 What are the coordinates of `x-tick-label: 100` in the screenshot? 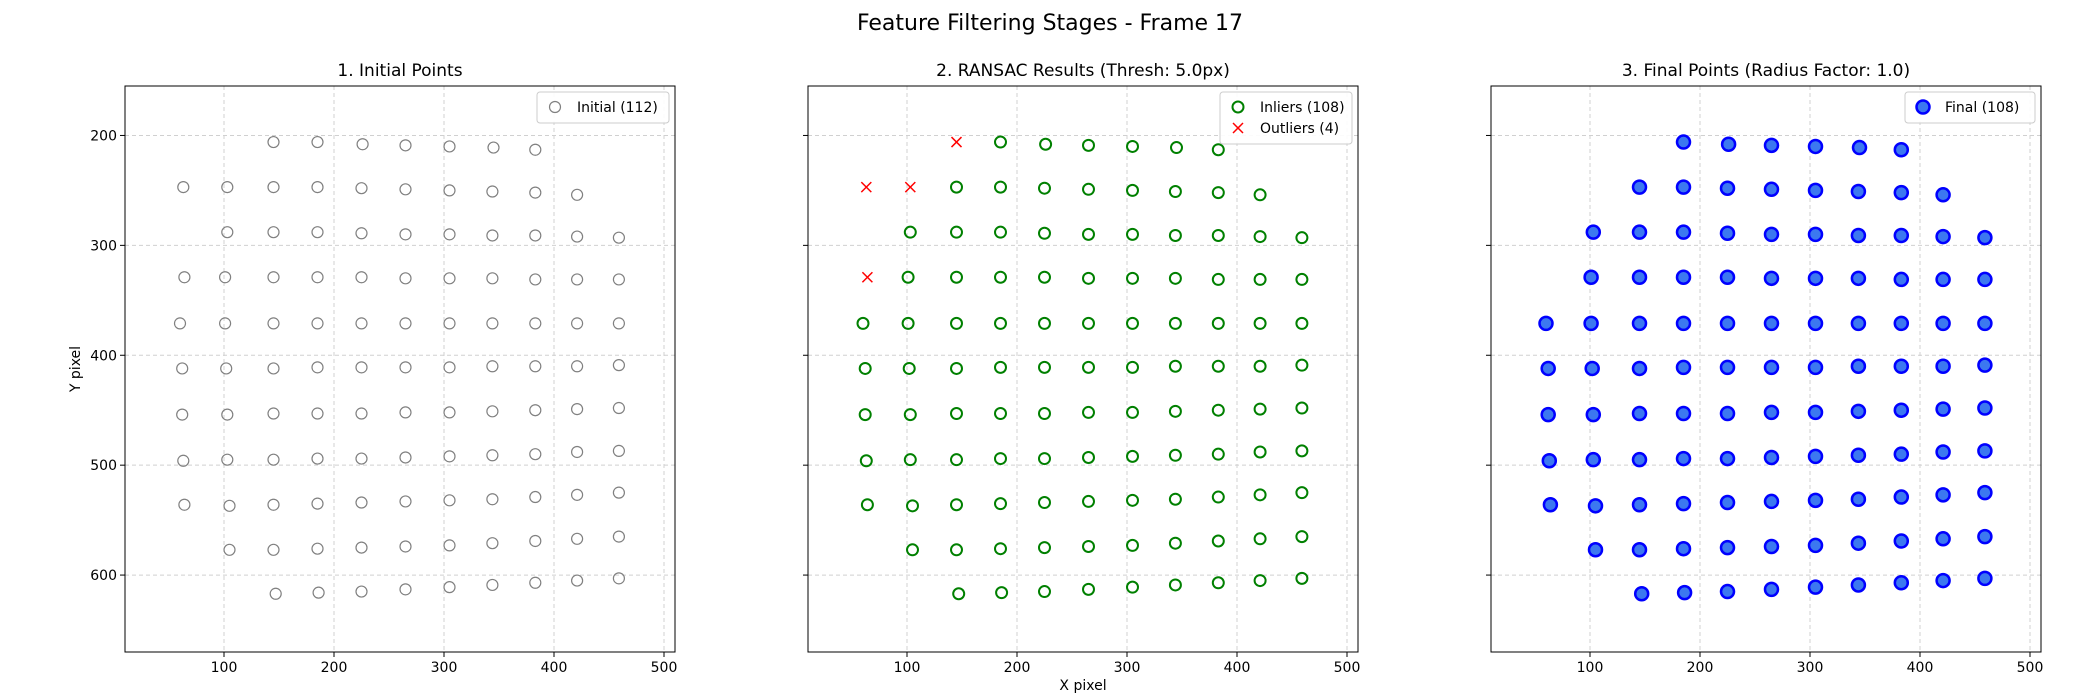 It's located at (907, 668).